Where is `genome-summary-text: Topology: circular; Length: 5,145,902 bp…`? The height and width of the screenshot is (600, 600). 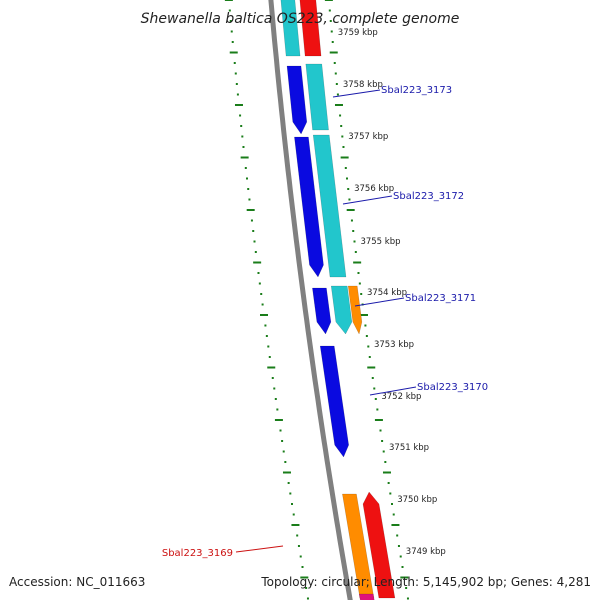
genome-summary-text: Topology: circular; Length: 5,145,902 bp… is located at coordinates (425, 582).